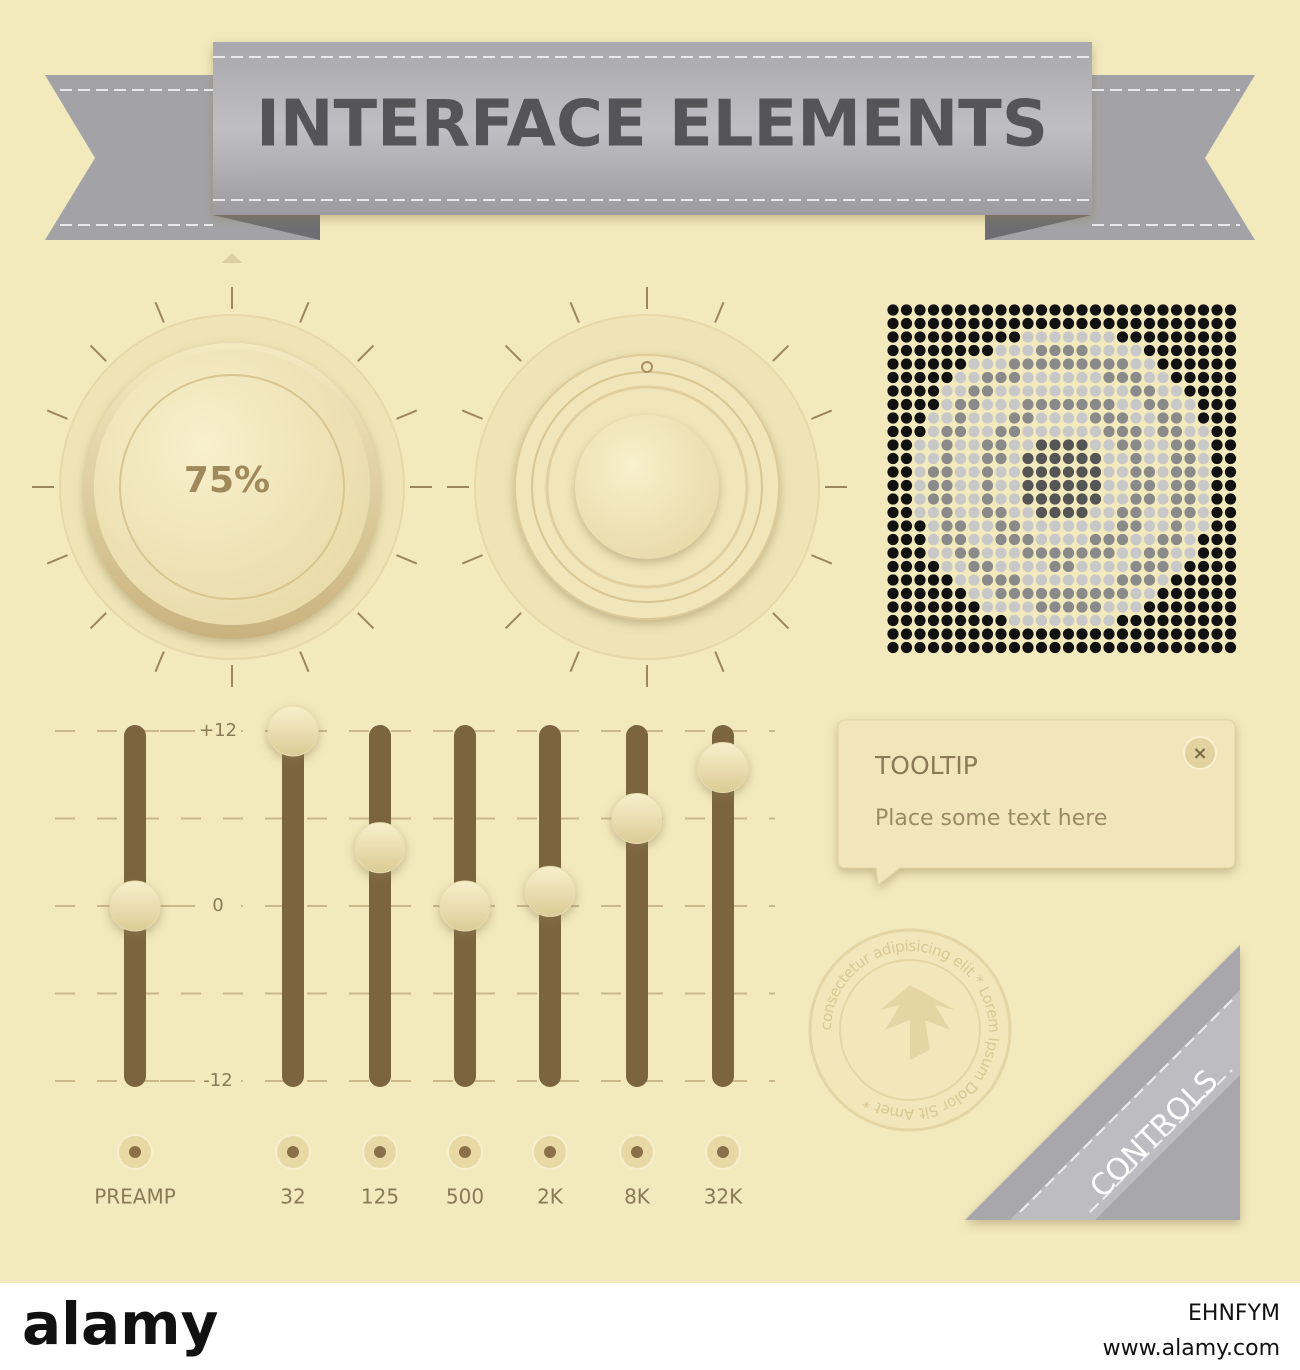 The width and height of the screenshot is (1300, 1370). Describe the element at coordinates (135, 1197) in the screenshot. I see `slider-label: PREAMP` at that location.